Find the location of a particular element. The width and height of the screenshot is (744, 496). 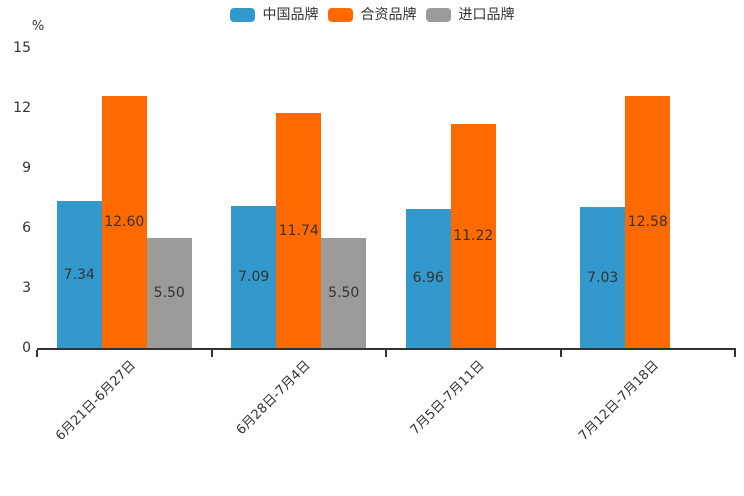

x-axis-label: 7月5日-7月11日 is located at coordinates (447, 398).